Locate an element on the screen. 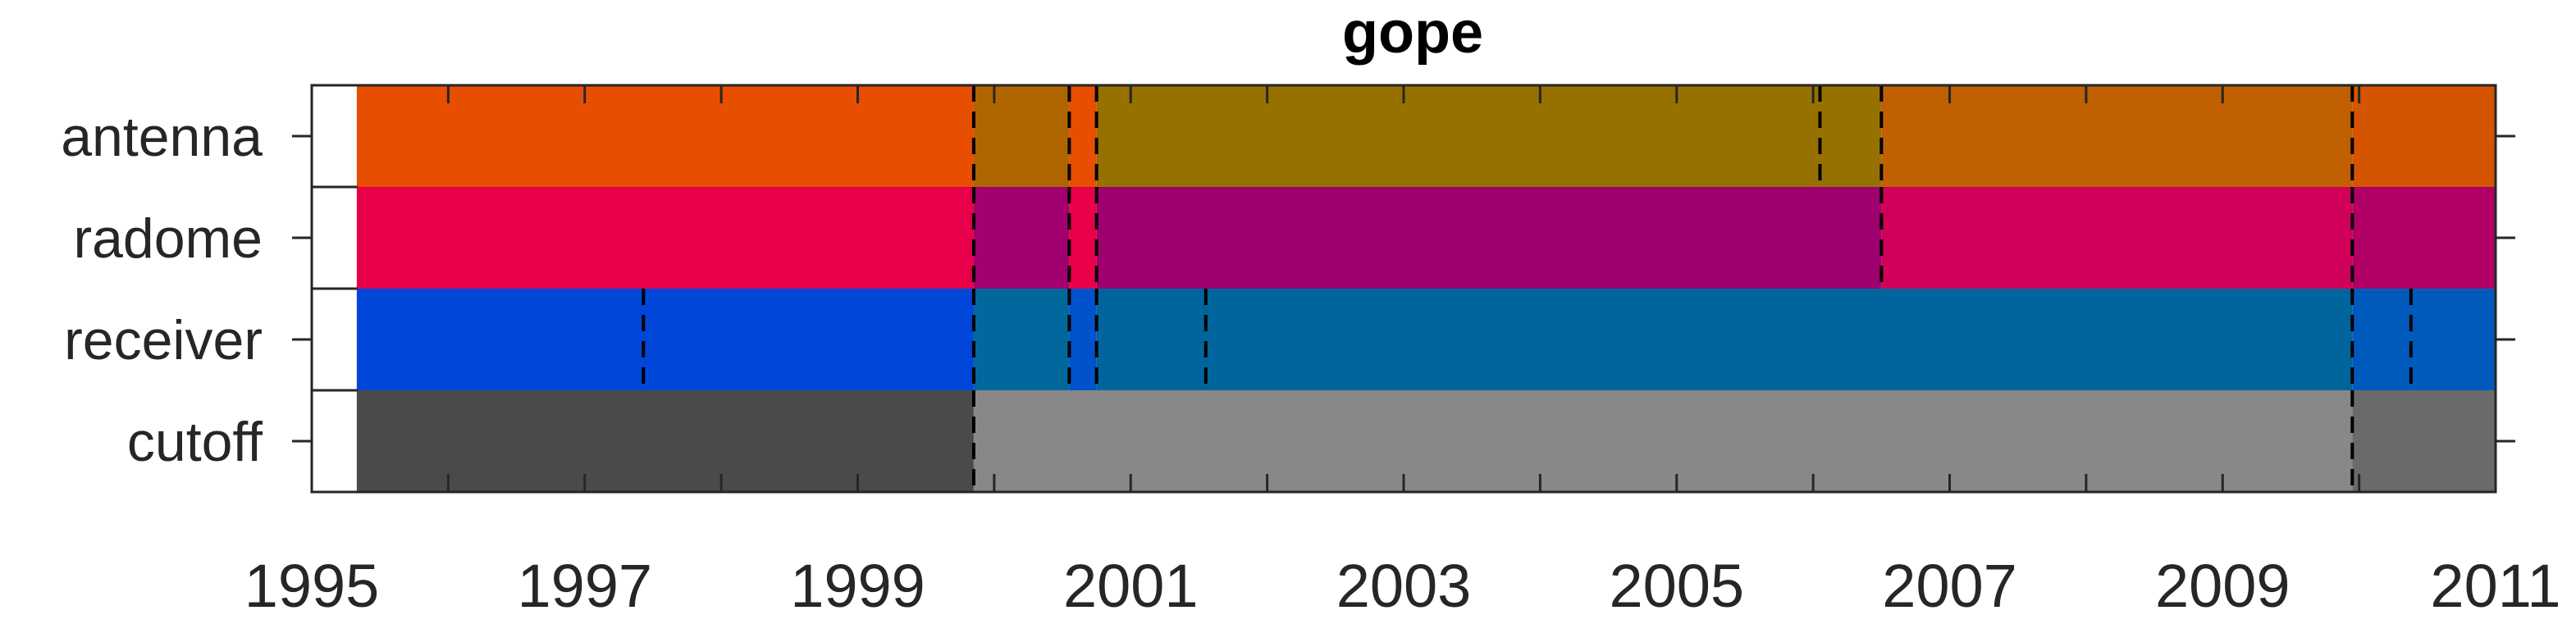 The width and height of the screenshot is (2576, 624). x-tick-label-2005: 2005 is located at coordinates (1677, 586).